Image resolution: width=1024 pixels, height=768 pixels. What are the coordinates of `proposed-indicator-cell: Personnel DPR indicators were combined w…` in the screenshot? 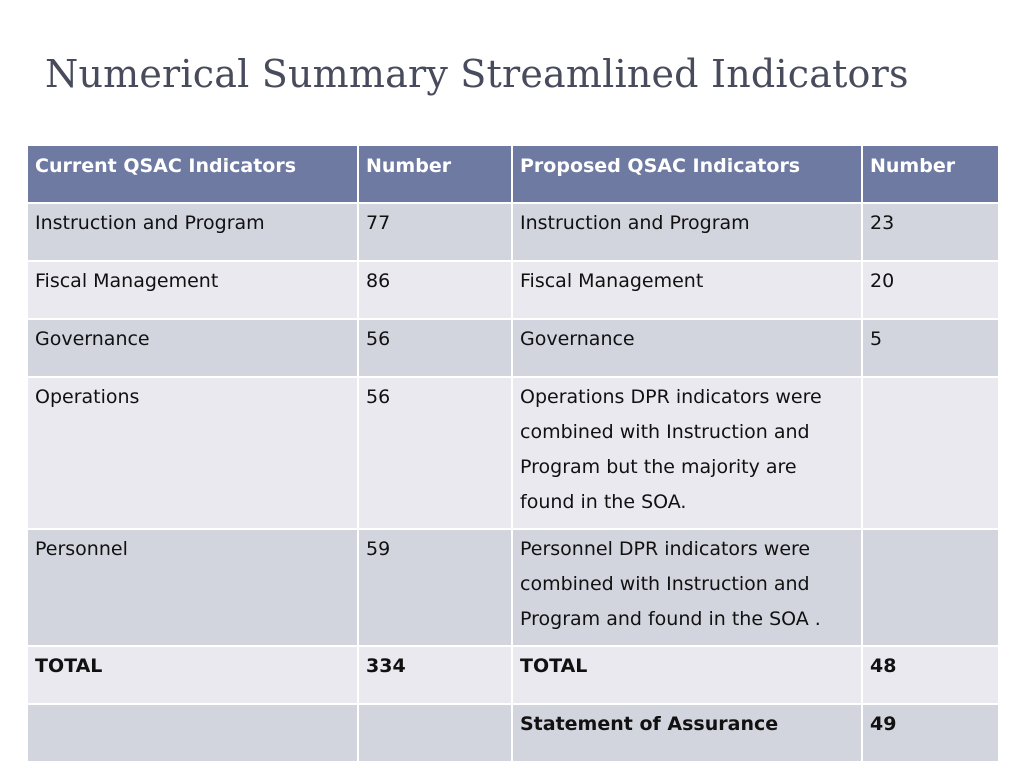 It's located at (687, 587).